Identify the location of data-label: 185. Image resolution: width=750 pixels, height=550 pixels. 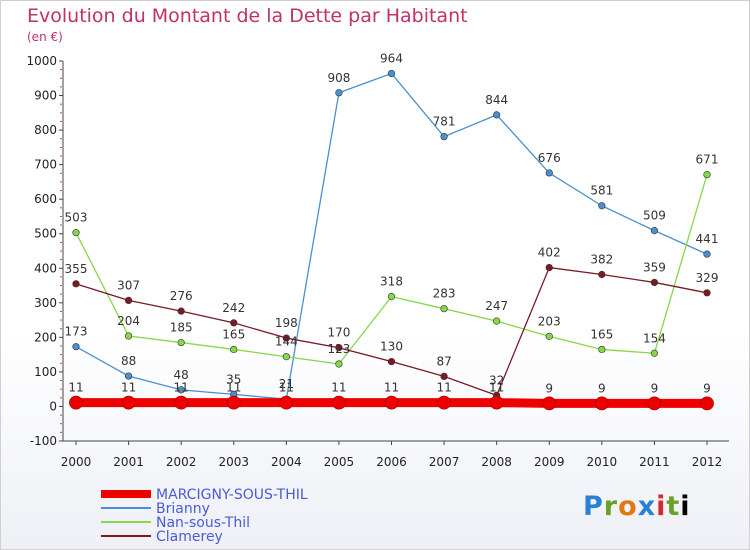
(181, 328).